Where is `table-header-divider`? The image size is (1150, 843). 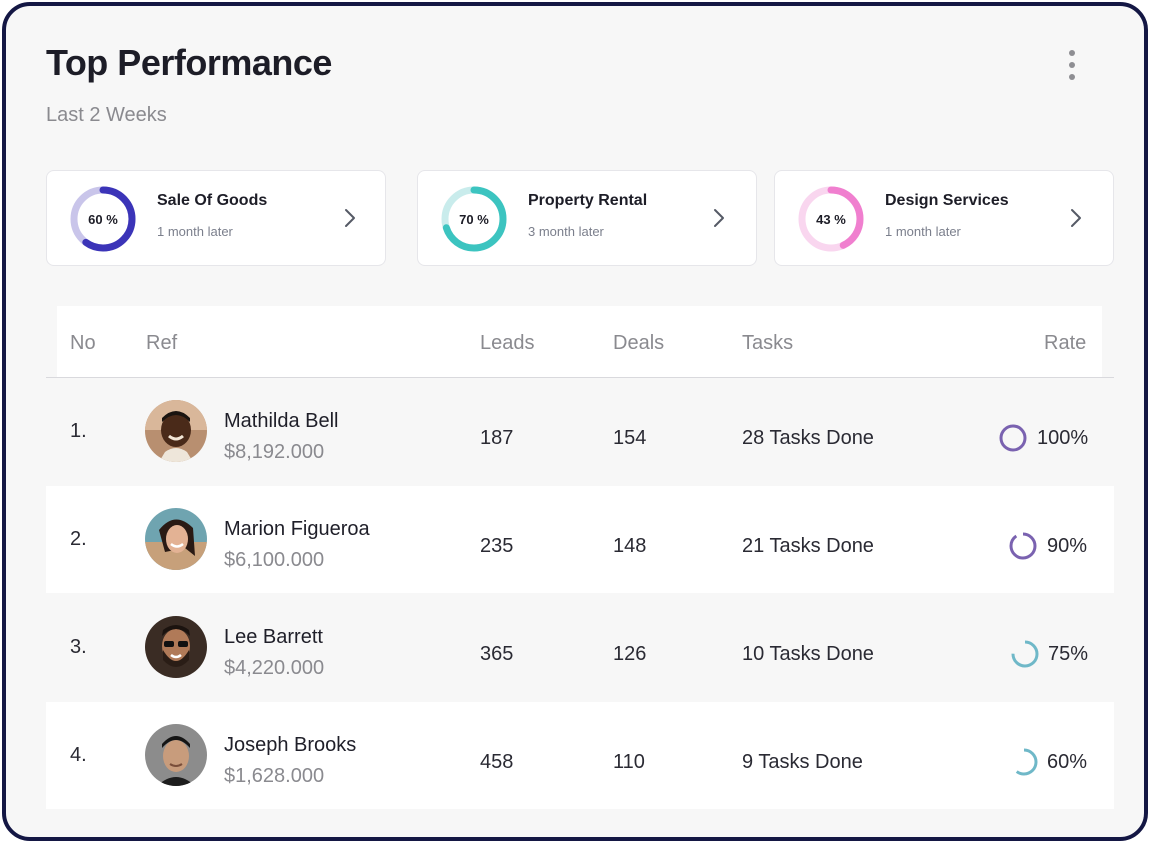 table-header-divider is located at coordinates (580, 377).